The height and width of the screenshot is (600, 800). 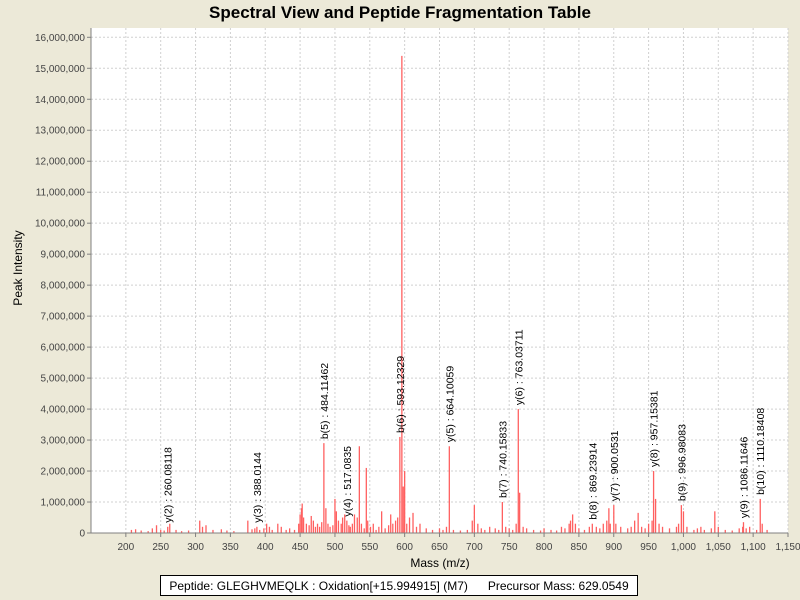 I want to click on x-tick-label: 1,000, so click(x=683, y=547).